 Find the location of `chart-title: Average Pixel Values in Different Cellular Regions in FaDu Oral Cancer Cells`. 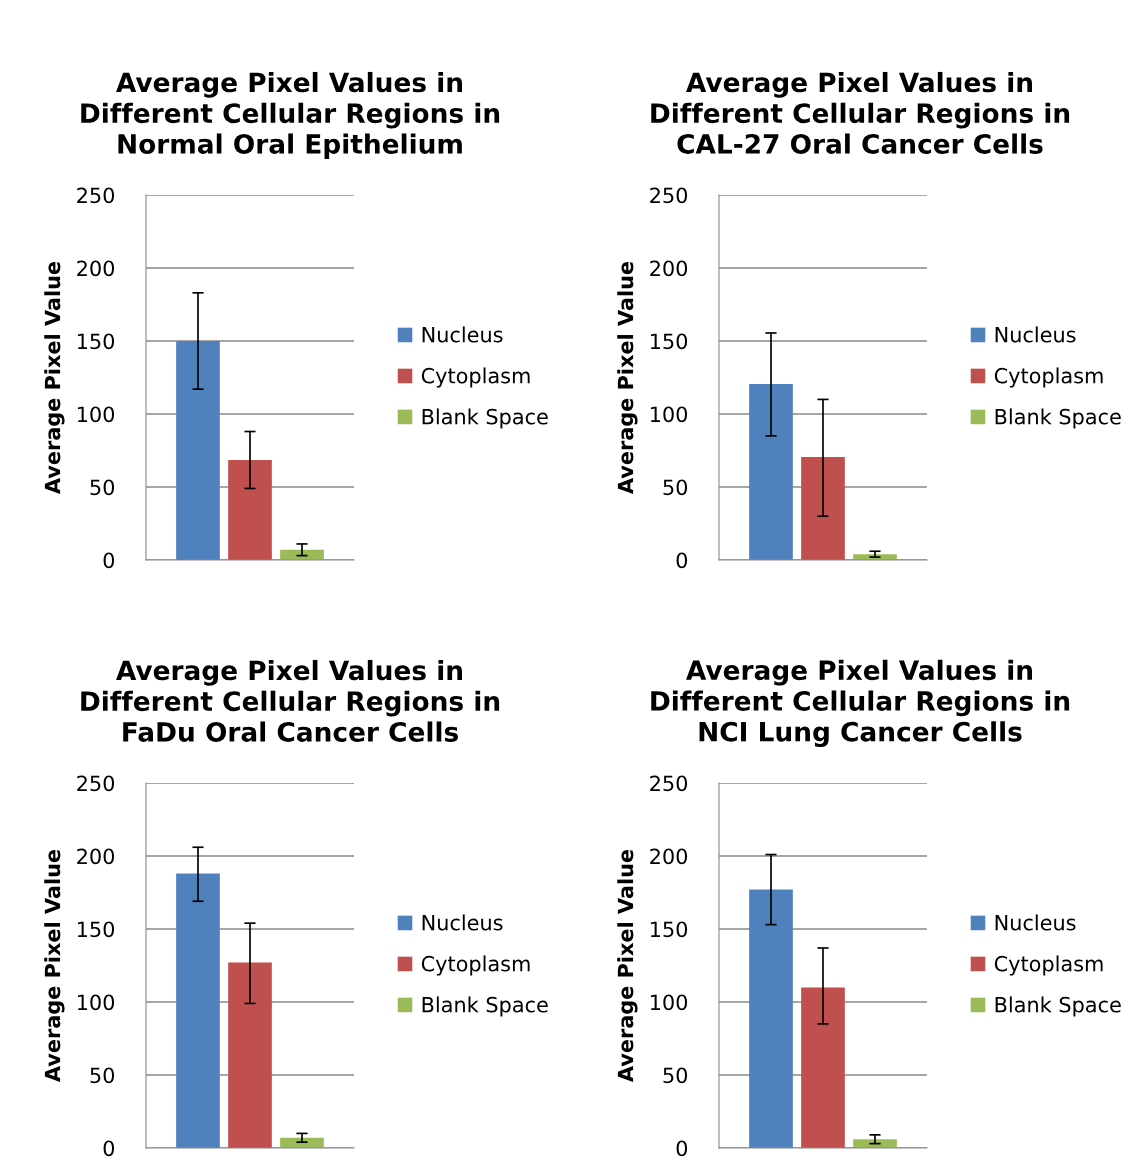

chart-title: Average Pixel Values in Different Cellular Regions in FaDu Oral Cancer Cells is located at coordinates (290, 700).